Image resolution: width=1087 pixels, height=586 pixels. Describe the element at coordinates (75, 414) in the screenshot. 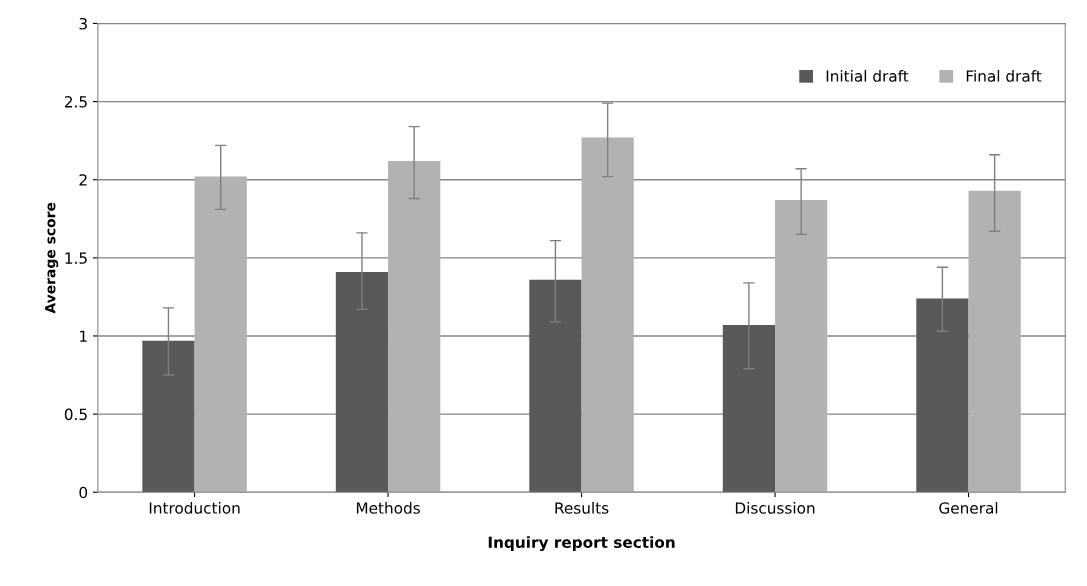

I see `y-tick-label: 0.5` at that location.